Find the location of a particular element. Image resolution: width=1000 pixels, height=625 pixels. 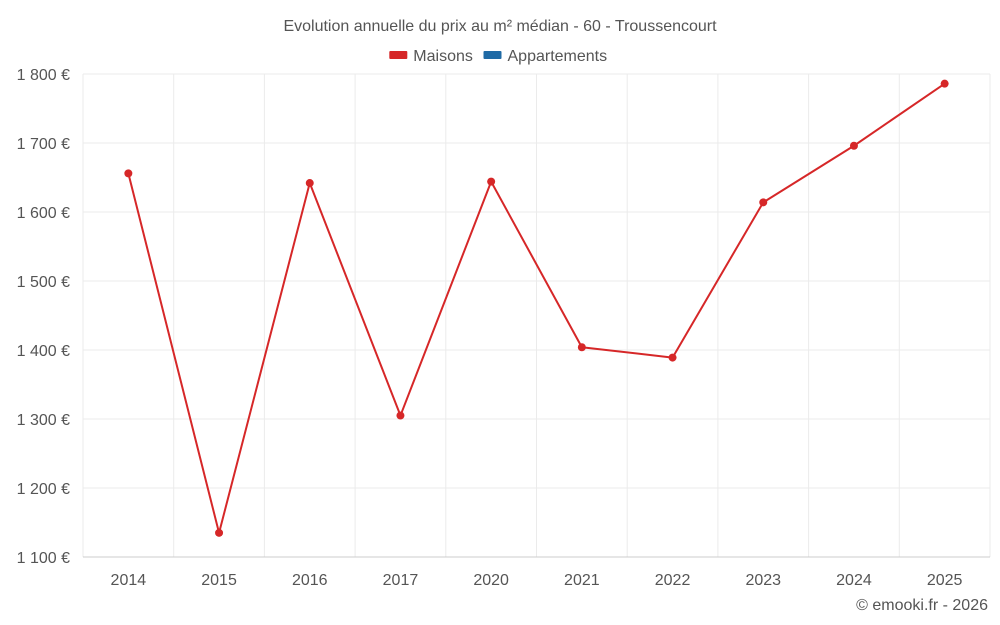

legend-item-maisons: Maisons is located at coordinates (431, 56).